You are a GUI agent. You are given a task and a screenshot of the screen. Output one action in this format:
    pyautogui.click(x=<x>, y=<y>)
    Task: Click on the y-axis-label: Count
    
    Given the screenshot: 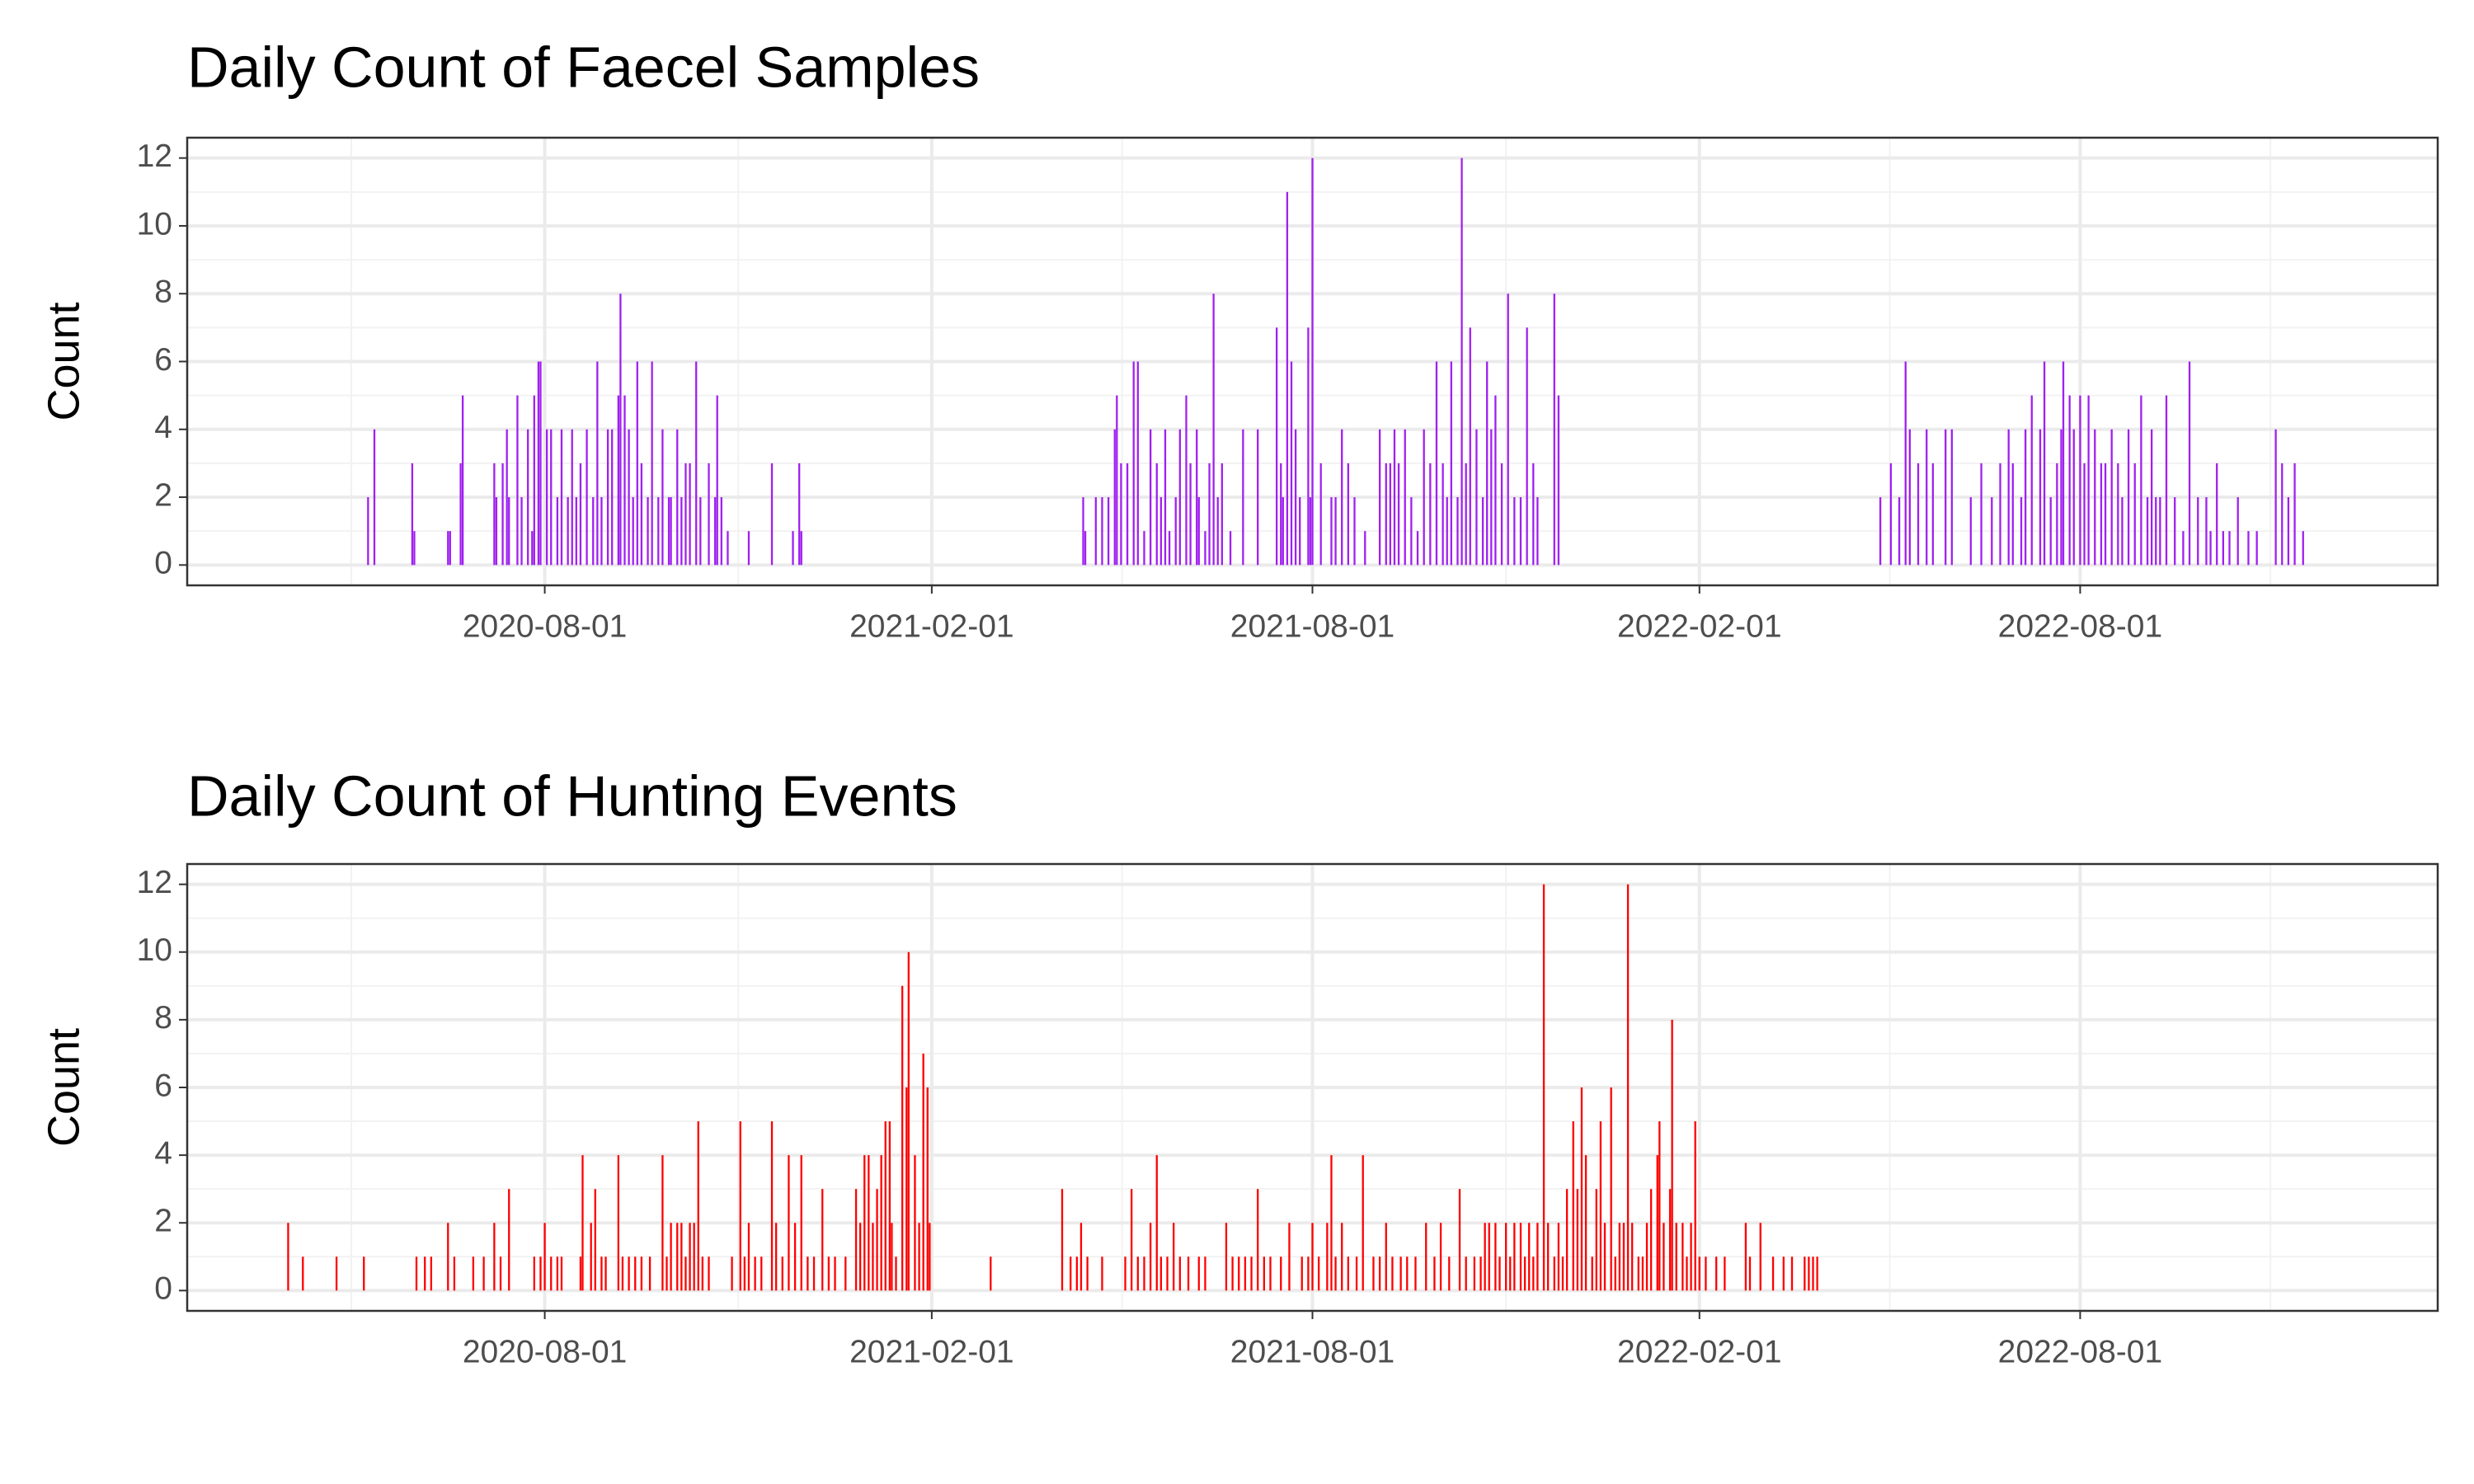 What is the action you would take?
    pyautogui.click(x=63, y=1087)
    